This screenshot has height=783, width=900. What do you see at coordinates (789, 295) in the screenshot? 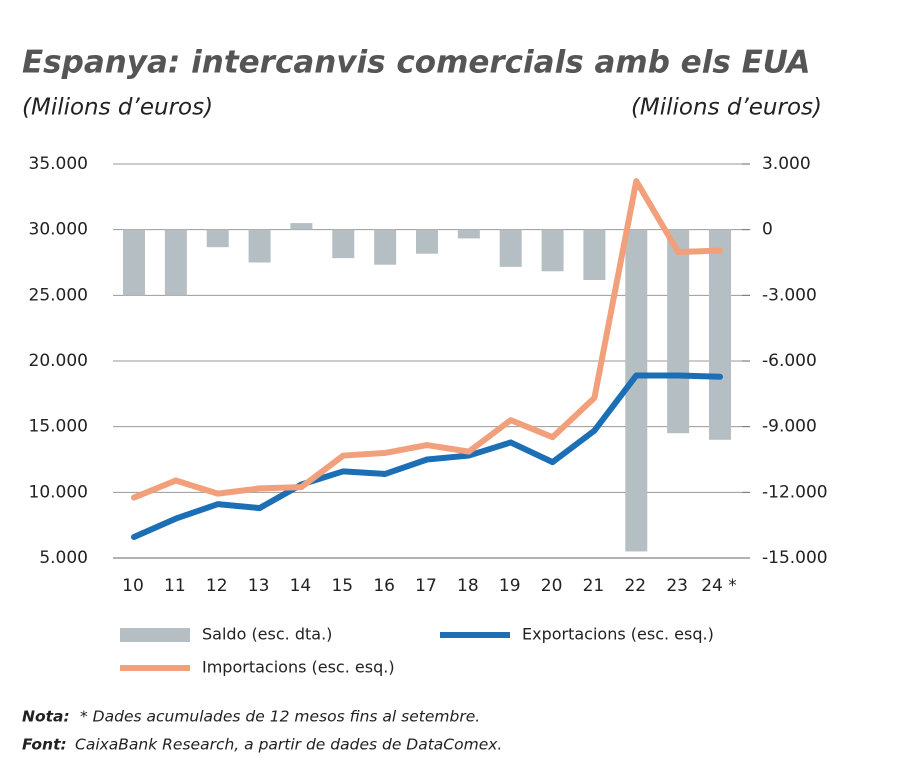
I see `y2-tick-label: -3.000` at bounding box center [789, 295].